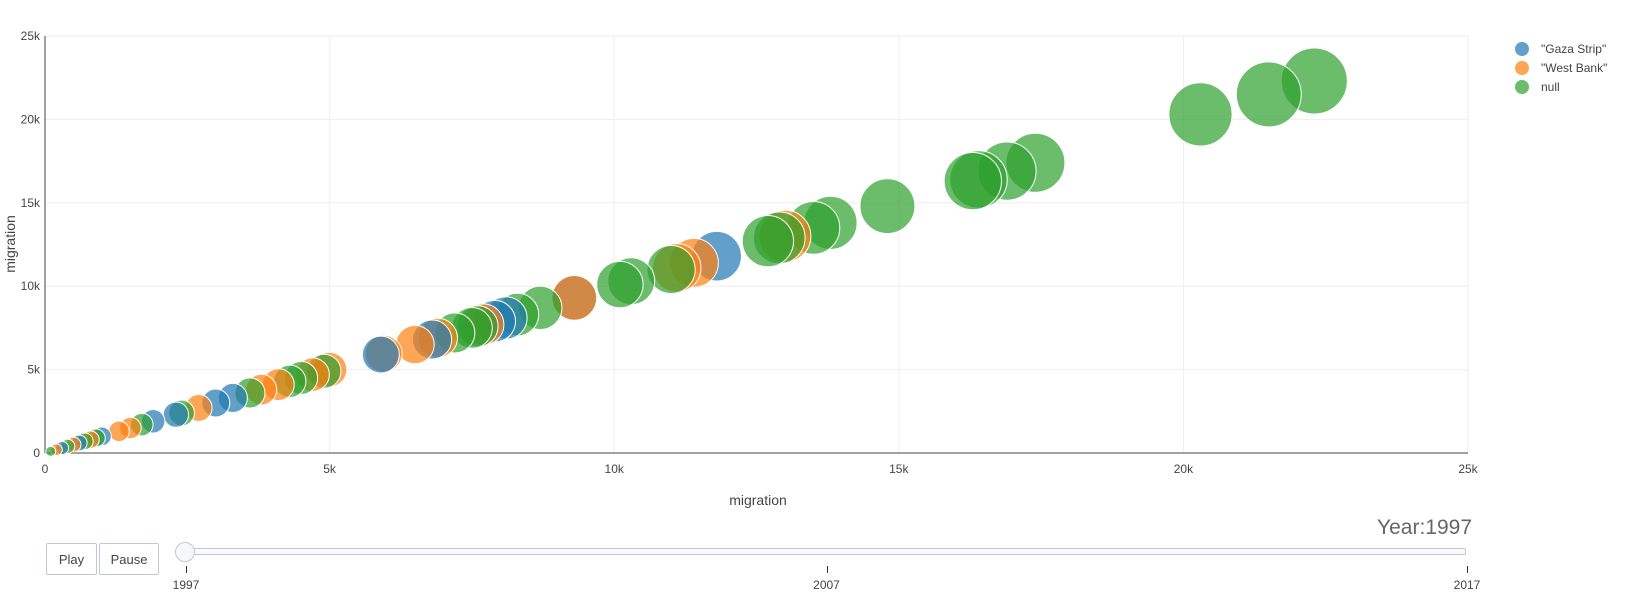 The height and width of the screenshot is (600, 1642). I want to click on y-tick-label: 15k, so click(31, 203).